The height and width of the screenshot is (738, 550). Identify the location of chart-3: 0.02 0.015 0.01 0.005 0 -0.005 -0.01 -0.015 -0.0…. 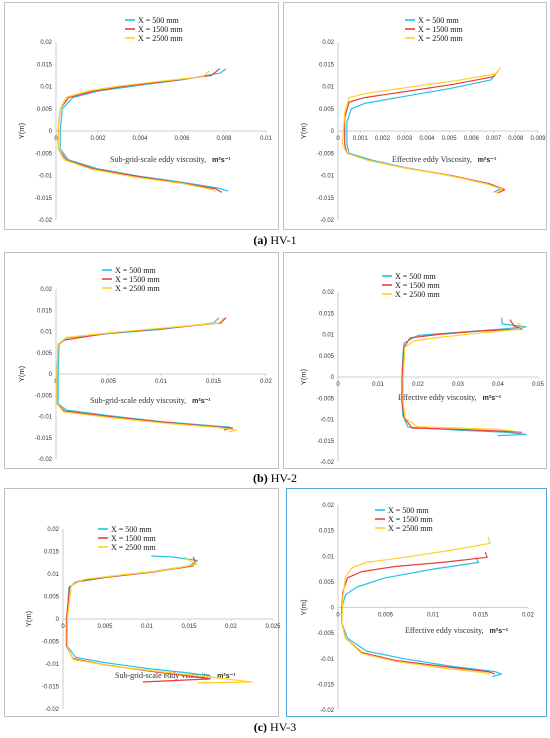
(421, 369).